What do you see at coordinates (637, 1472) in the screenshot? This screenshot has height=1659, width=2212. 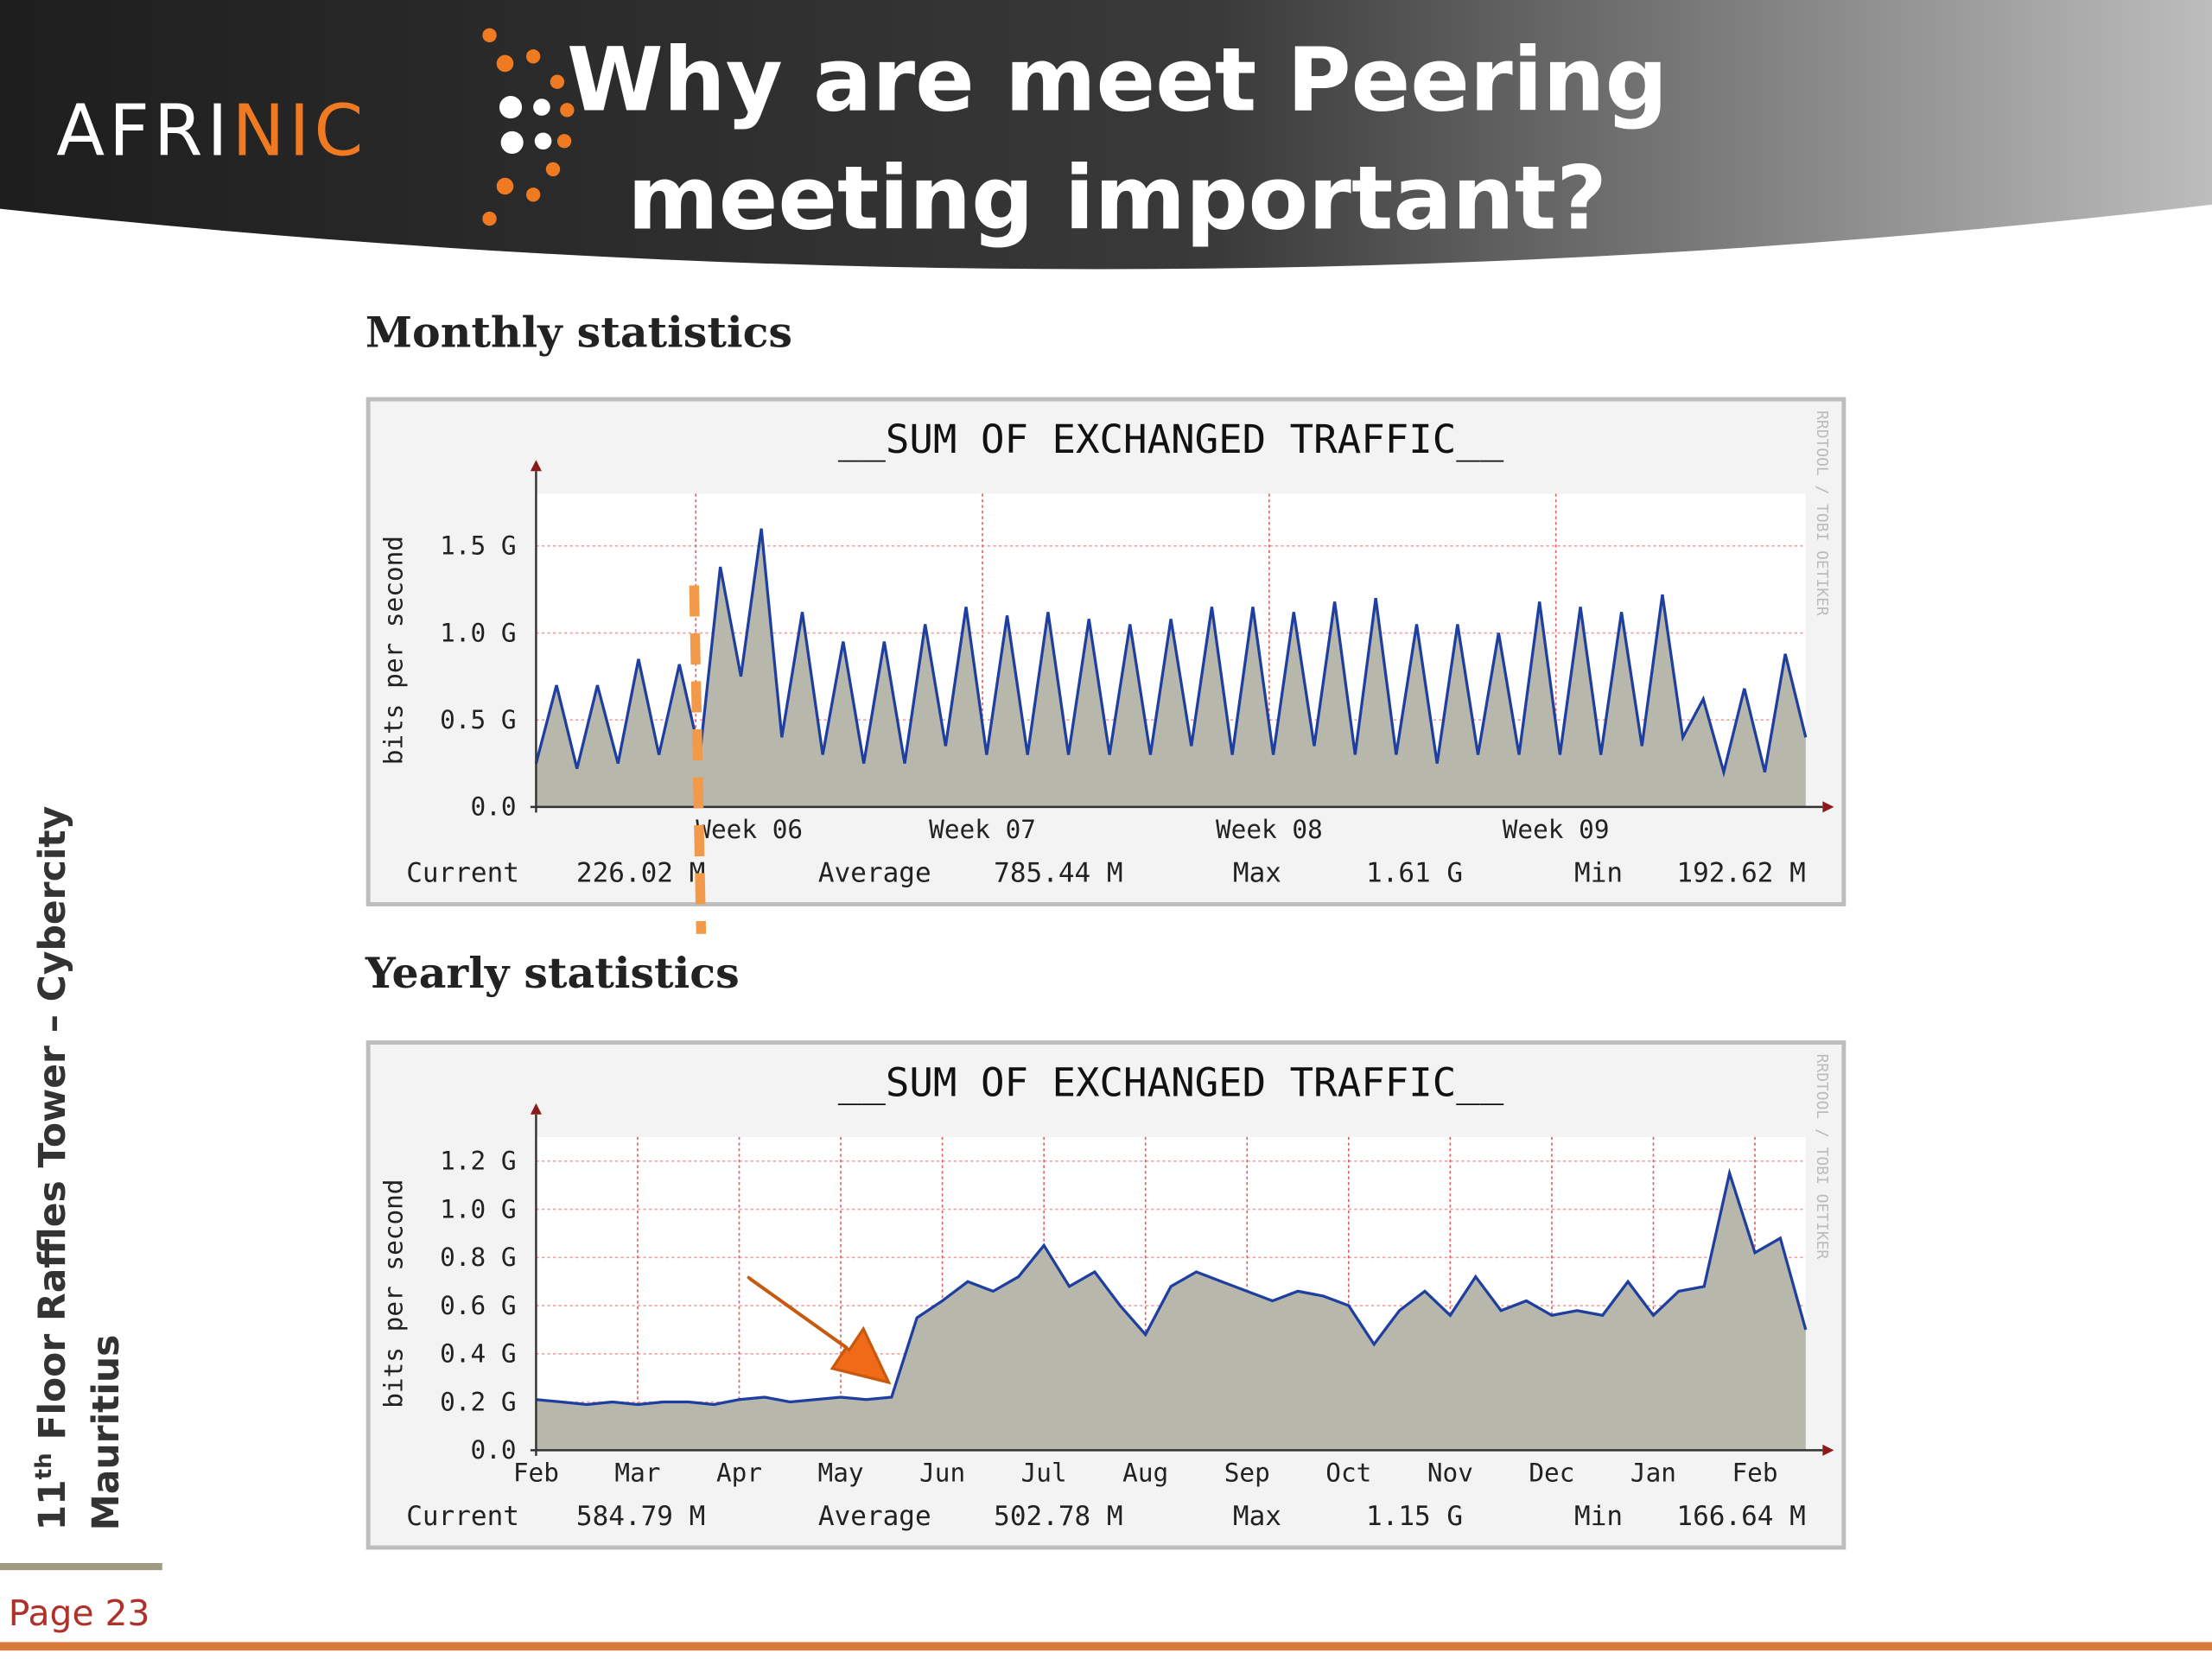 I see `x-tick-label: Mar` at bounding box center [637, 1472].